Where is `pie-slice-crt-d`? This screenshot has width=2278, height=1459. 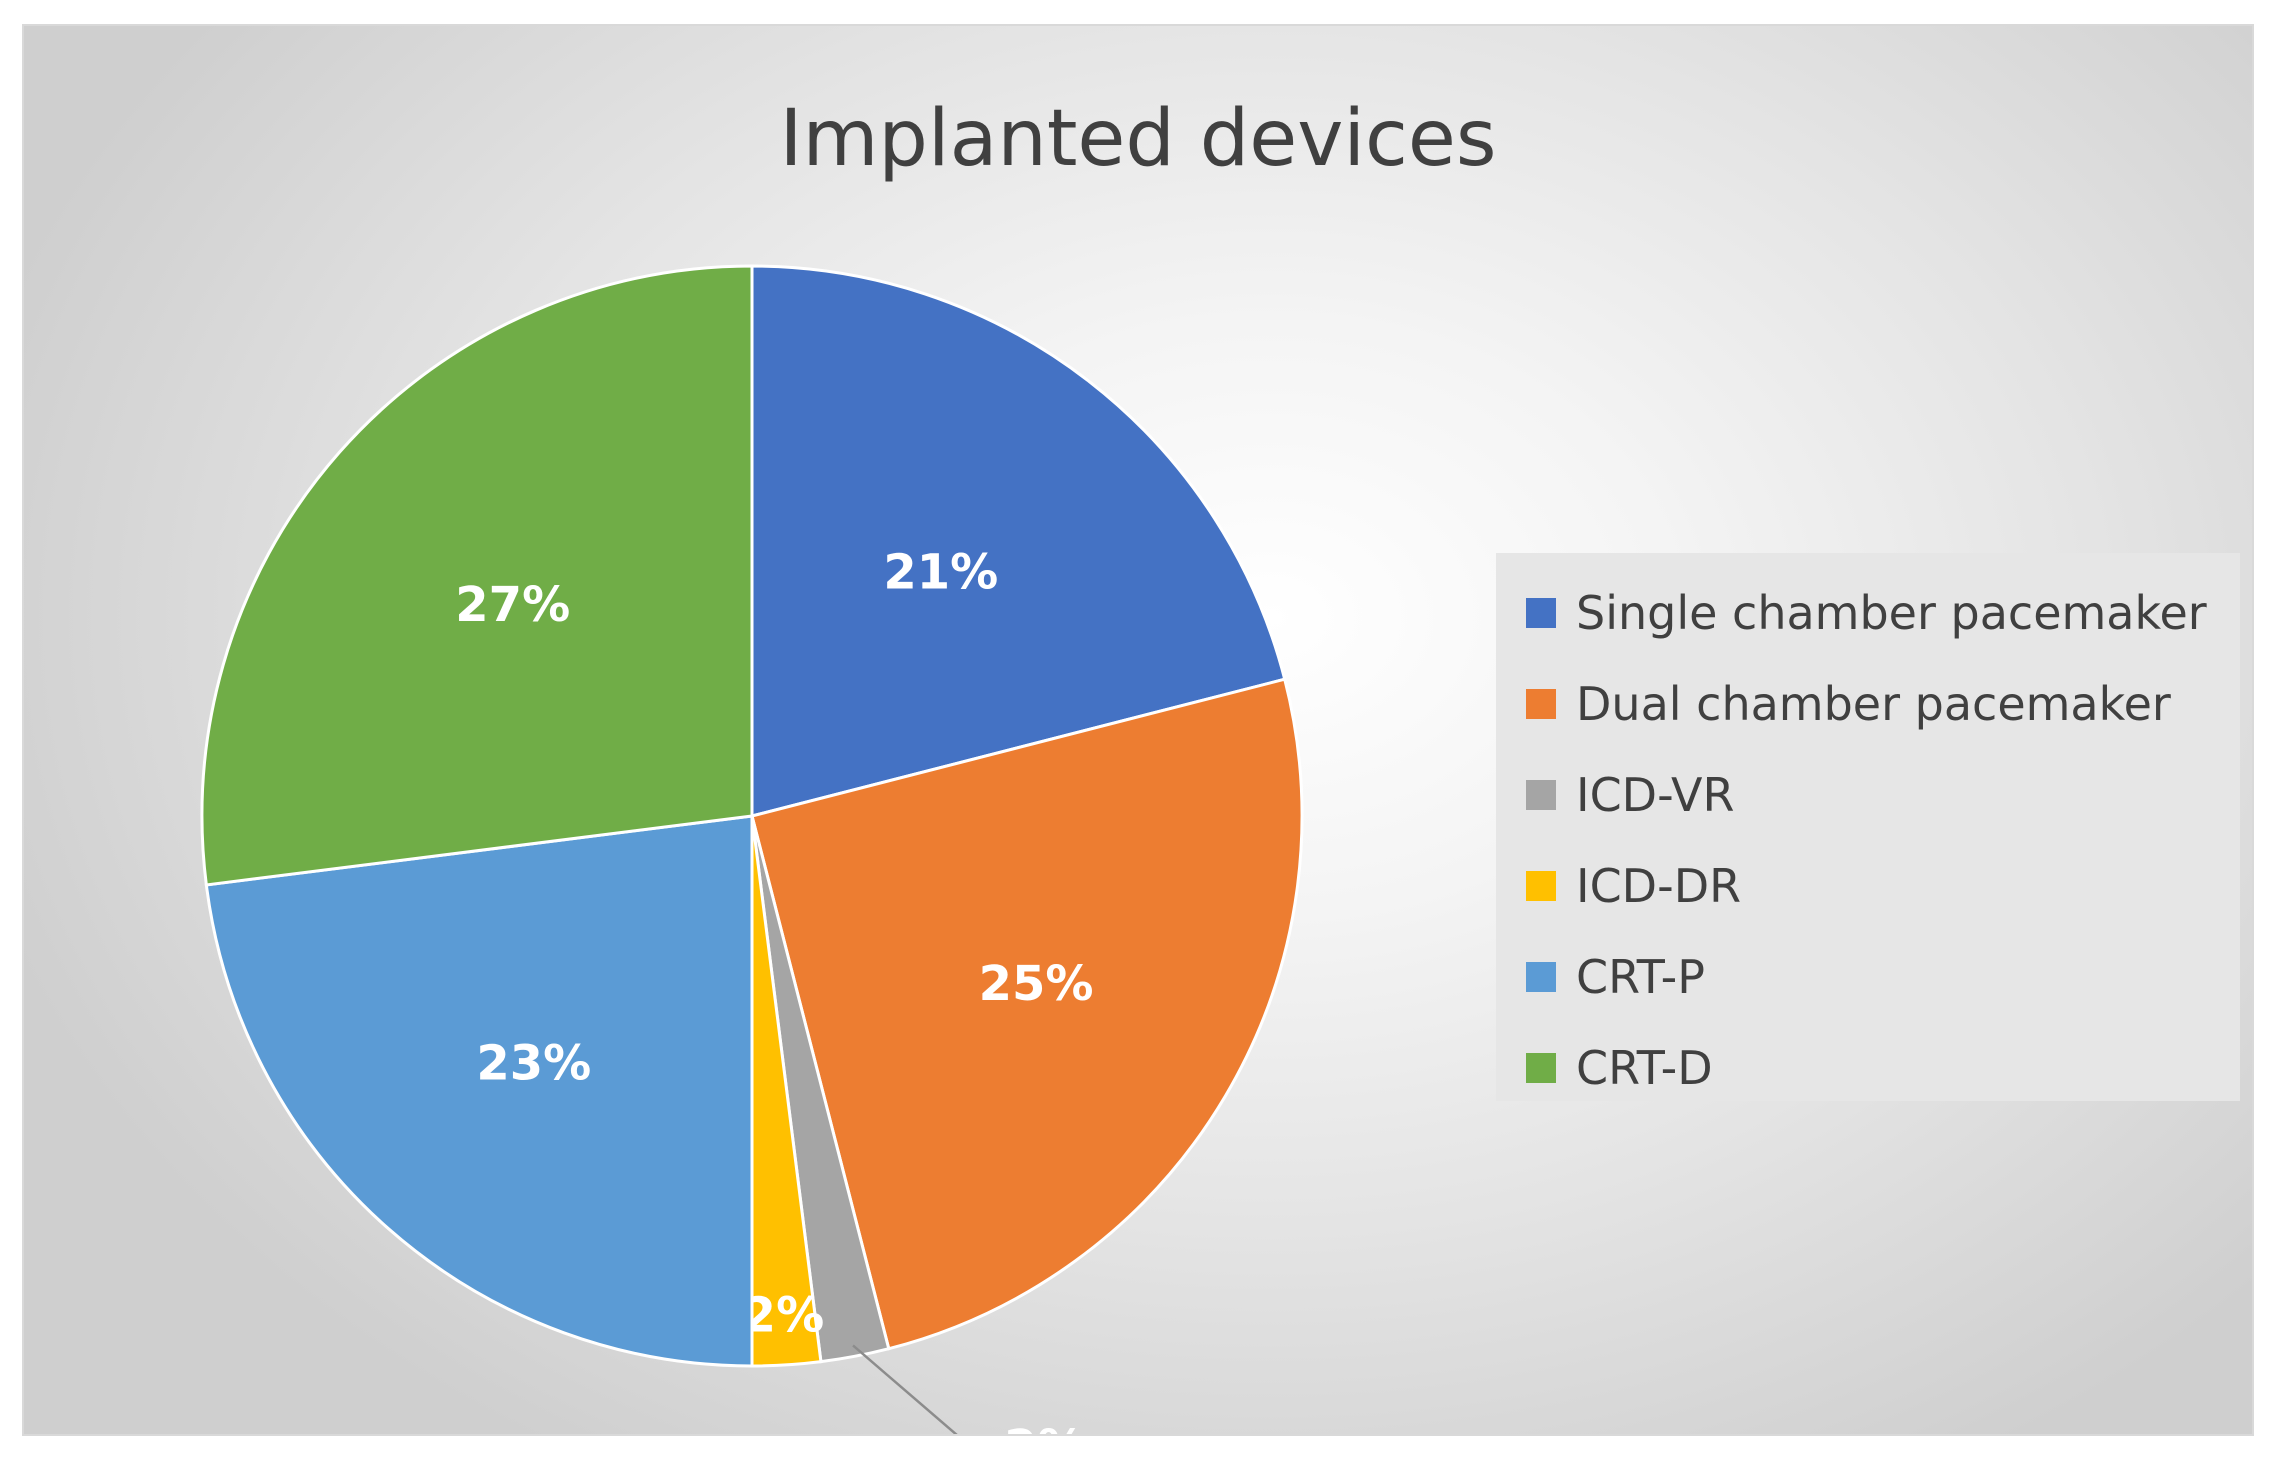 pie-slice-crt-d is located at coordinates (477, 575).